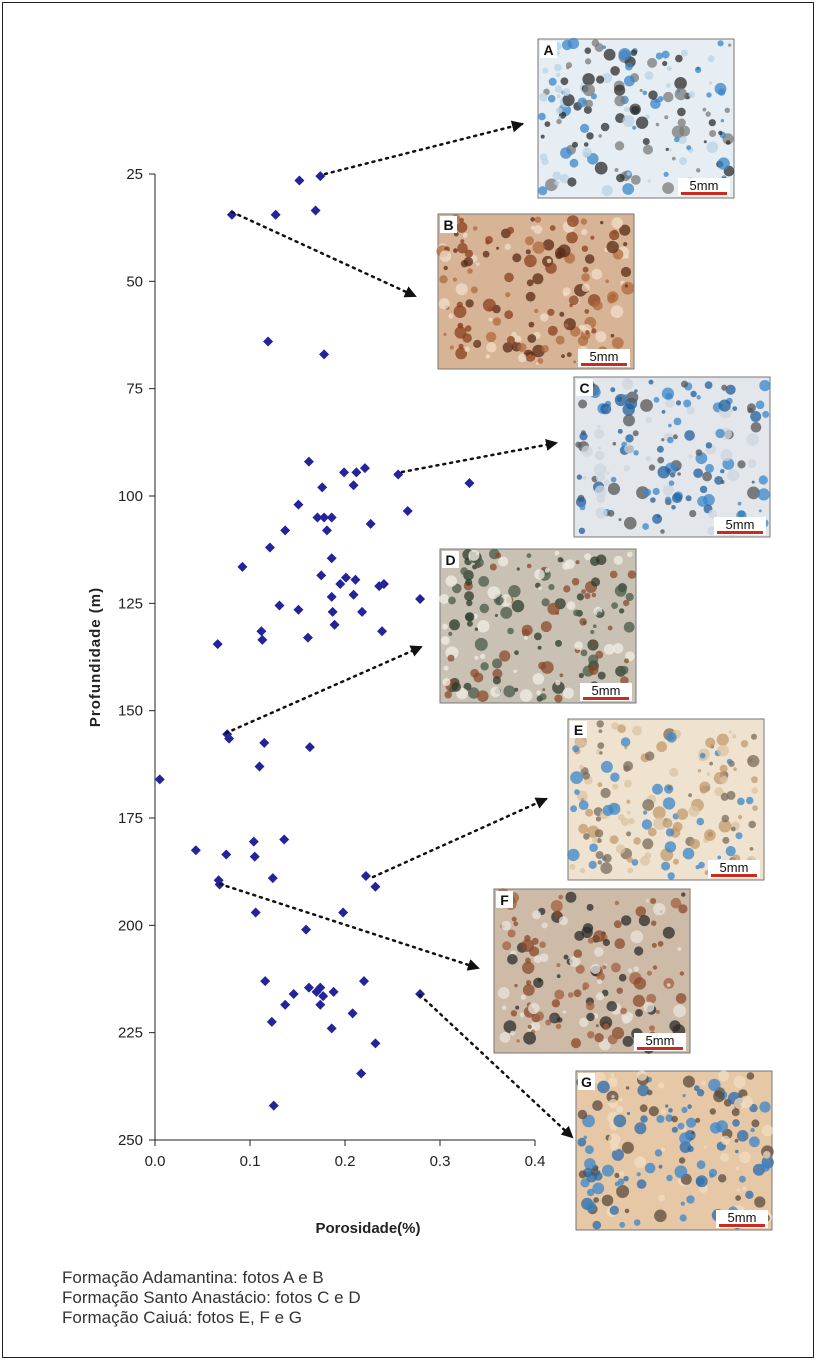 The image size is (822, 1362). I want to click on x-tick-label: 0.2, so click(345, 1161).